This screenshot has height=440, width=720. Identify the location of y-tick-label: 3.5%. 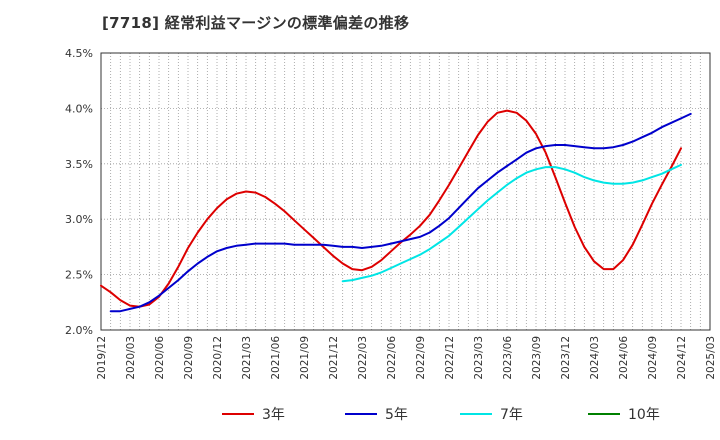
(79, 164).